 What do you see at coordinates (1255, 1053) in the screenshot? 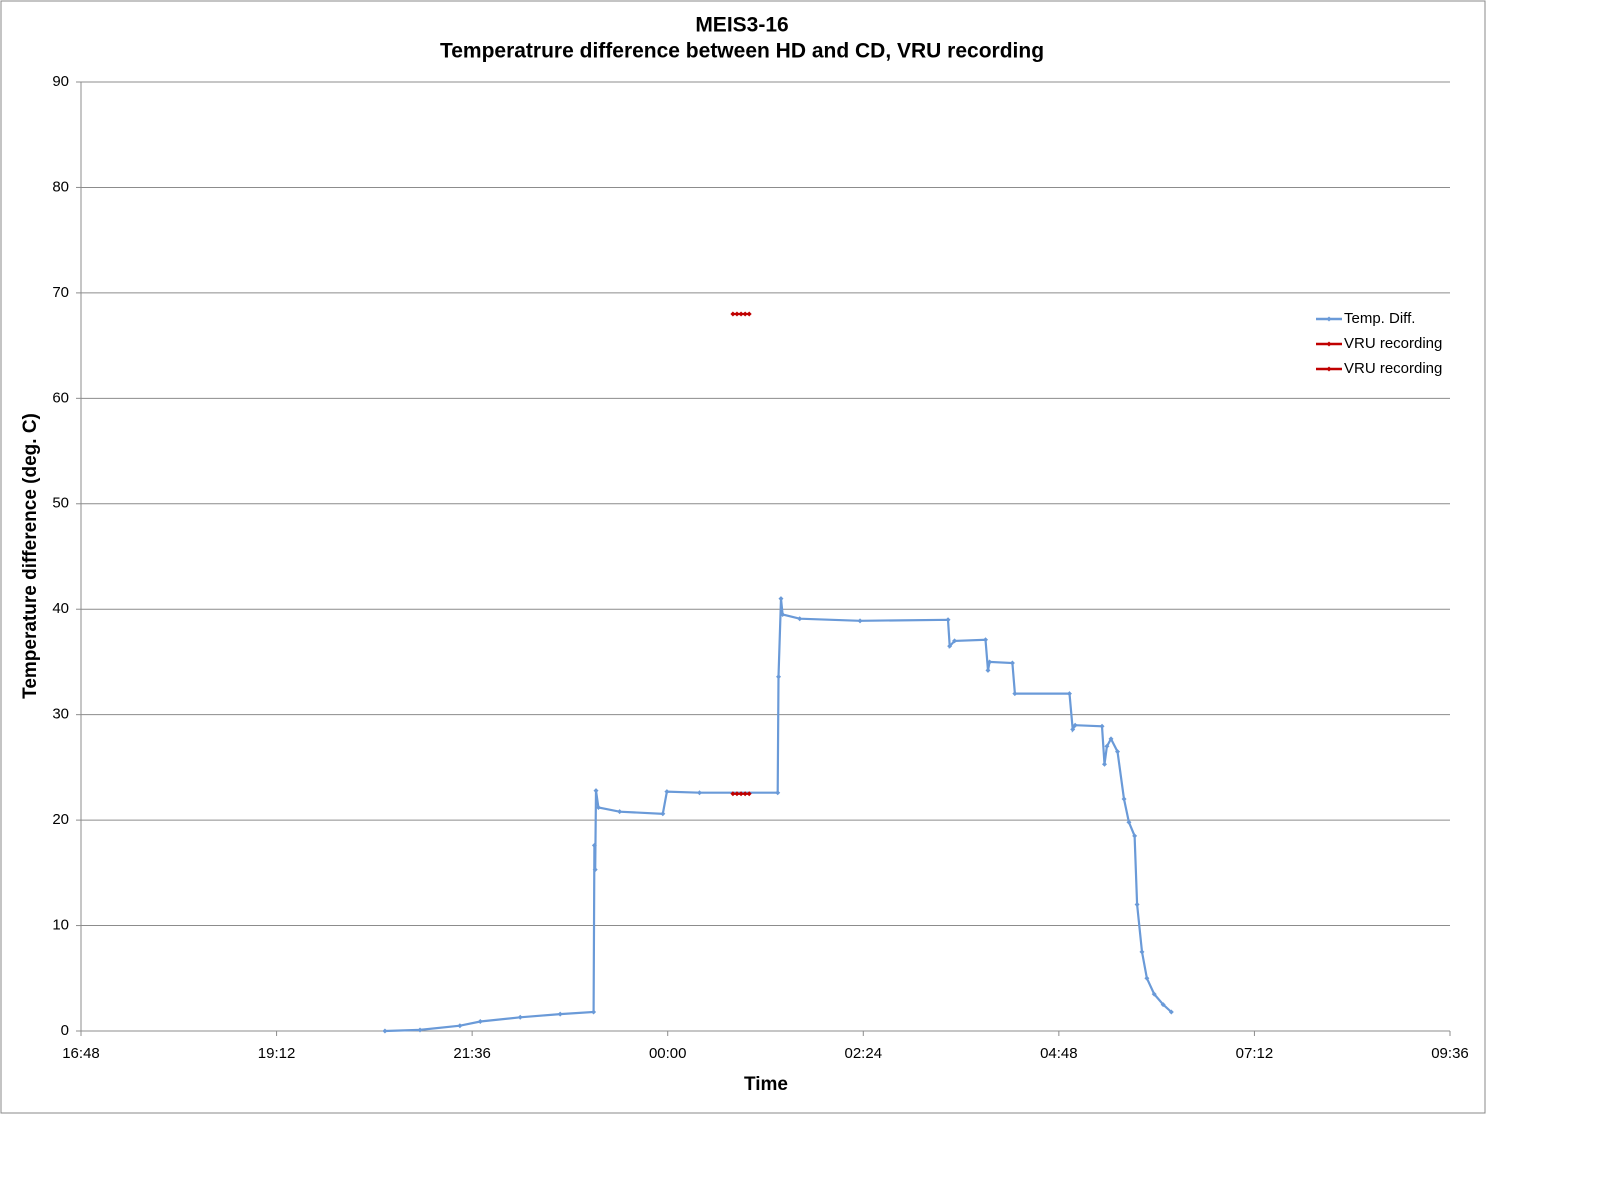
I see `x-tick-label: 07:12` at bounding box center [1255, 1053].